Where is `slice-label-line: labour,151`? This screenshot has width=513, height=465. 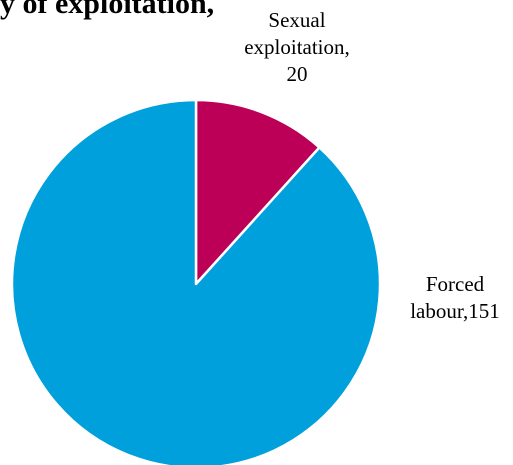 slice-label-line: labour,151 is located at coordinates (455, 311).